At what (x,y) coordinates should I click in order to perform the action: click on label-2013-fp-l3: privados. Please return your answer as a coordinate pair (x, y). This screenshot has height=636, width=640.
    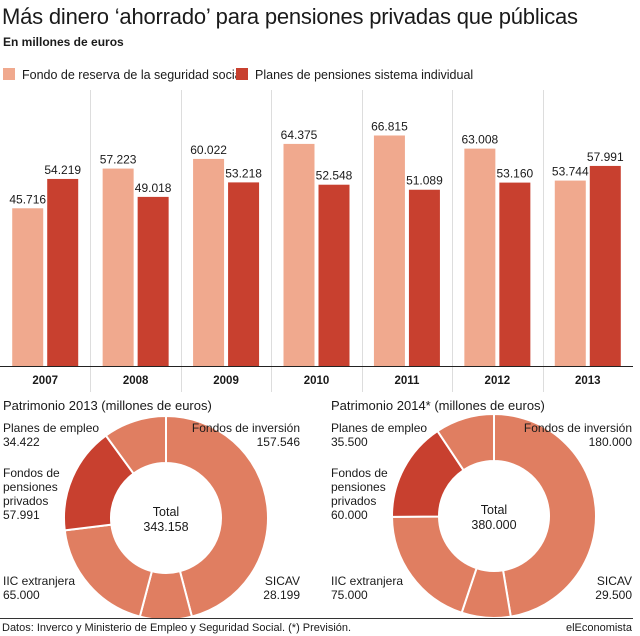
    Looking at the image, I should click on (26, 501).